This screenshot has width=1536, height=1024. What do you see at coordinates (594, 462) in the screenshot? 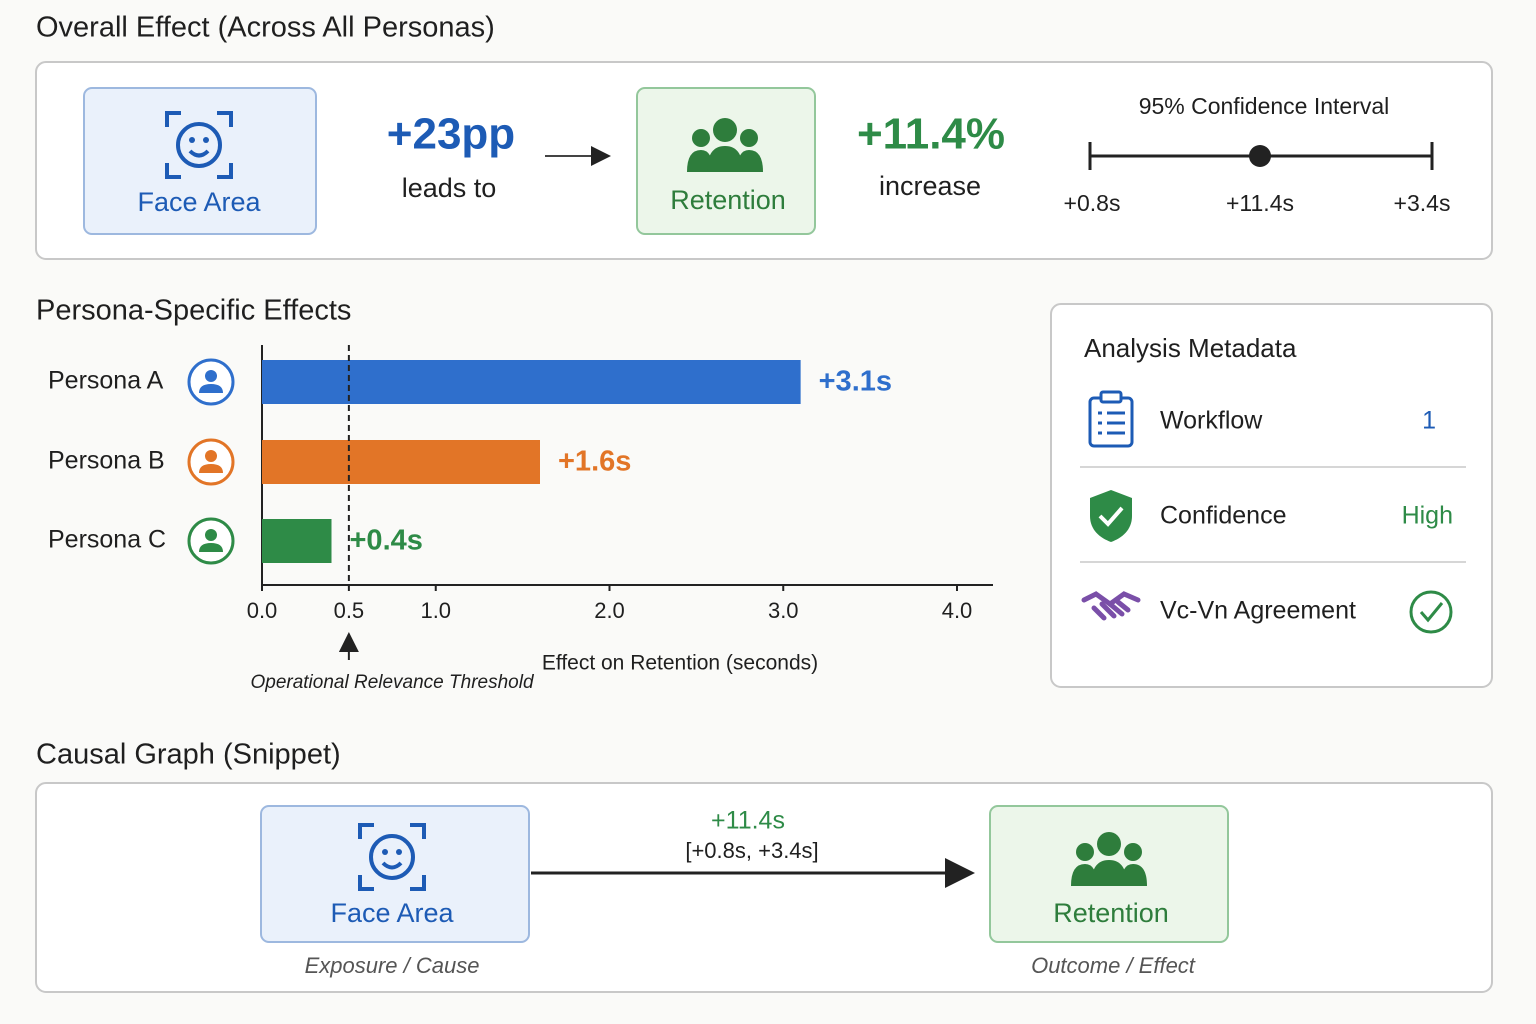
I see `value-label: +1.6s` at bounding box center [594, 462].